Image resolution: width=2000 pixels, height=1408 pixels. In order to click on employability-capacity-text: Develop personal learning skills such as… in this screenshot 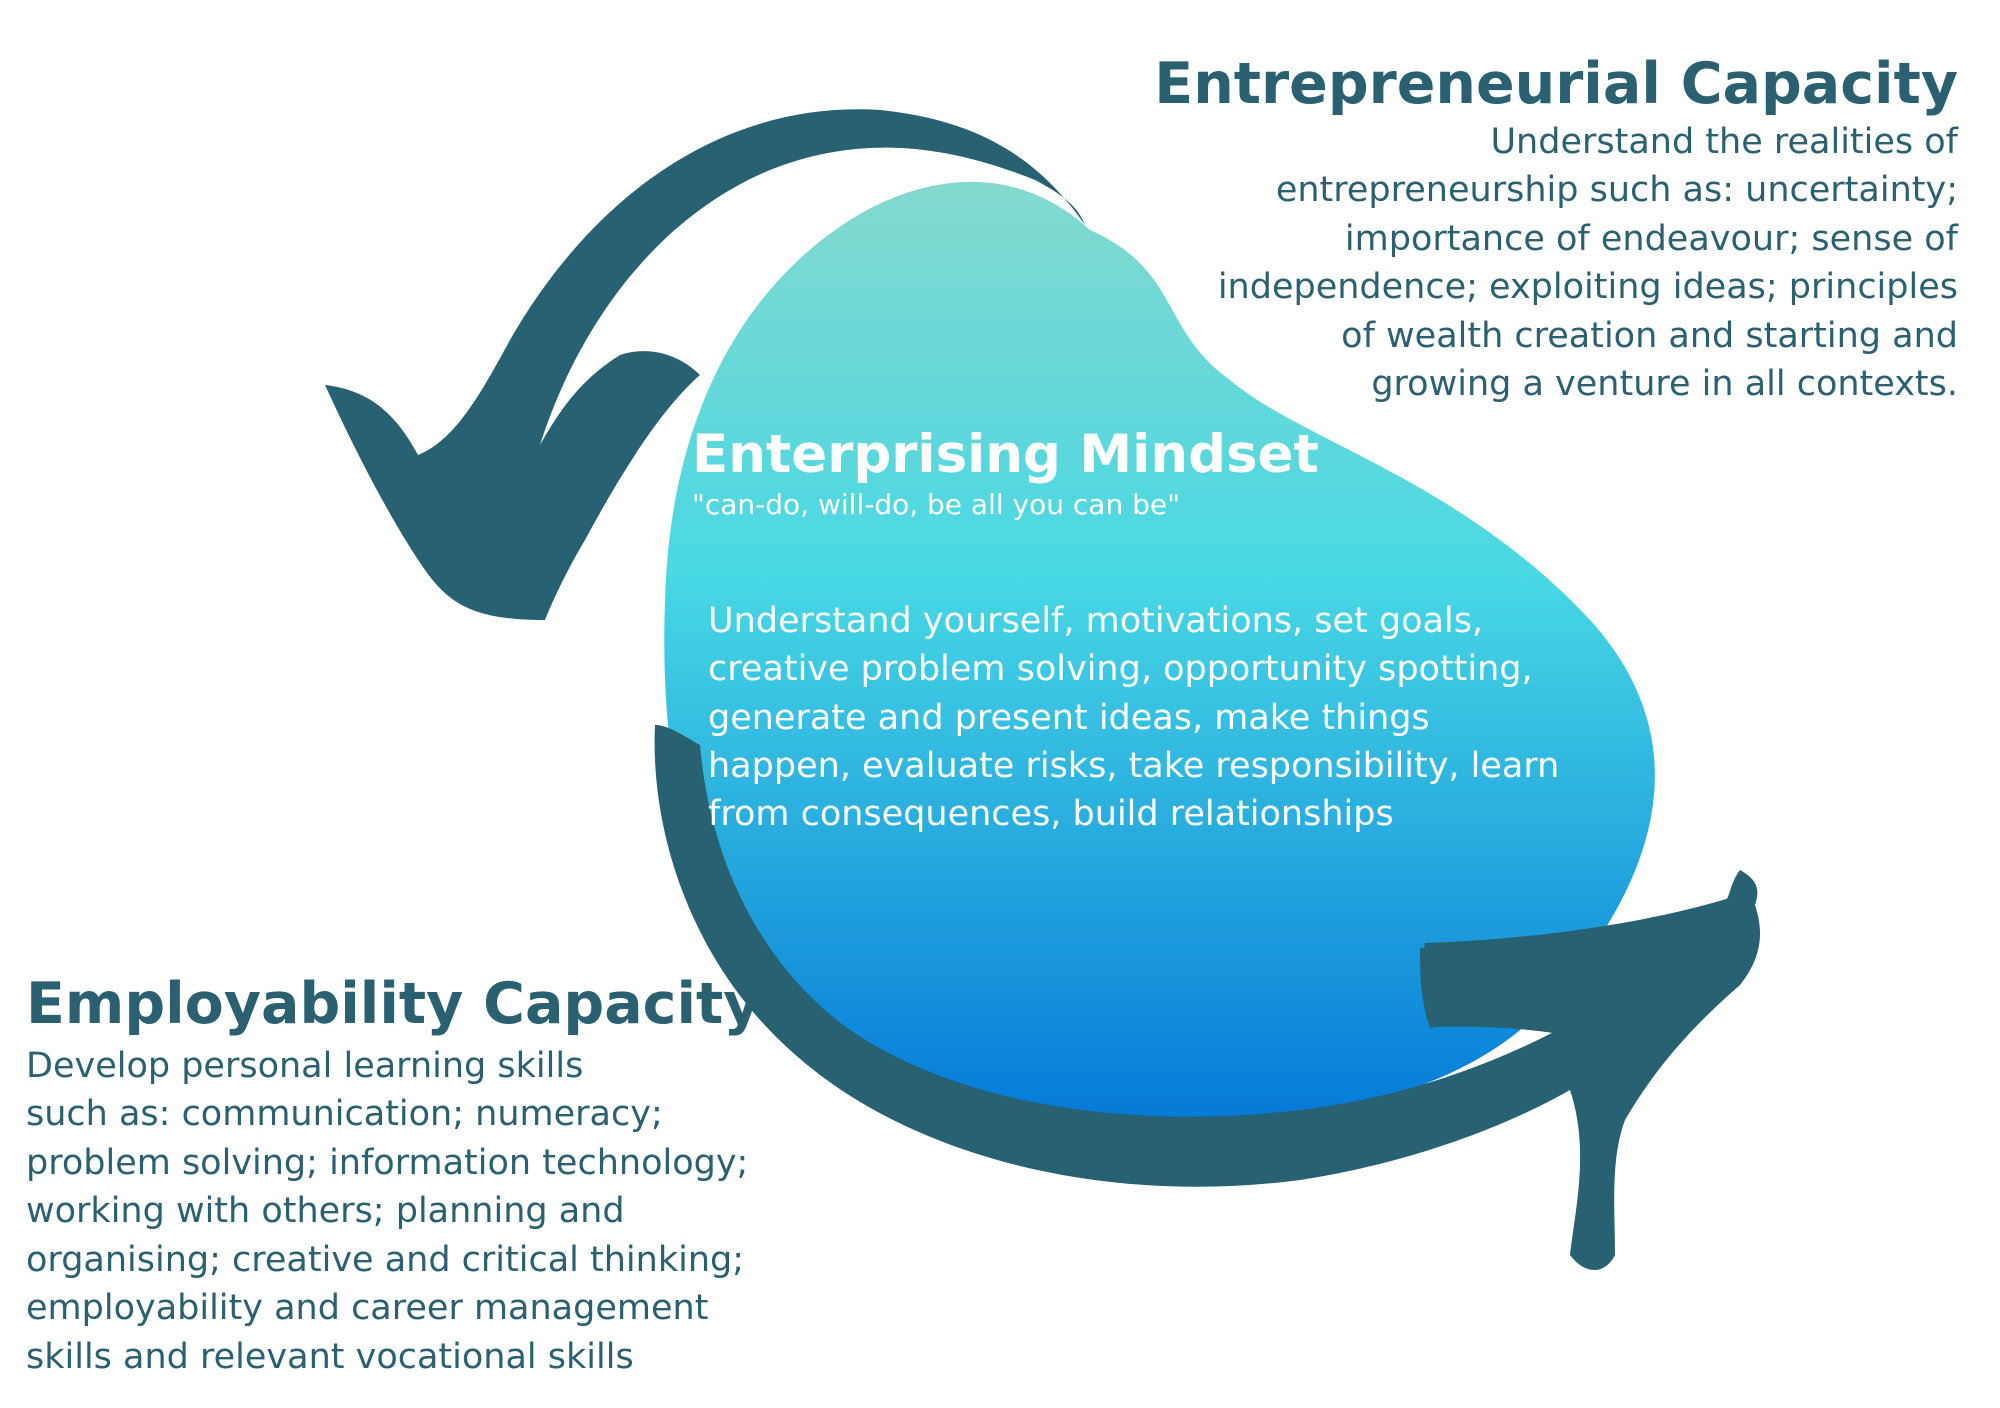, I will do `click(436, 1212)`.